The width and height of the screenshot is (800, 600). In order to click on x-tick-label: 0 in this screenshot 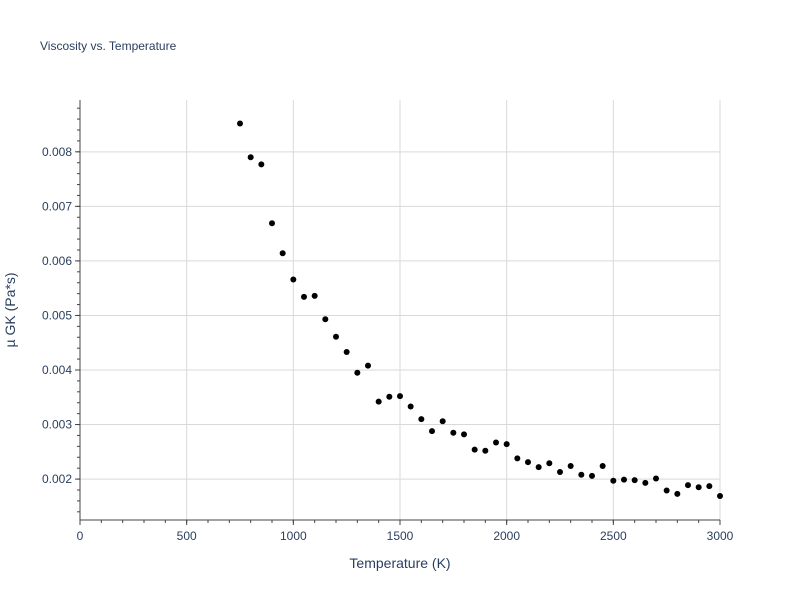, I will do `click(80, 536)`.